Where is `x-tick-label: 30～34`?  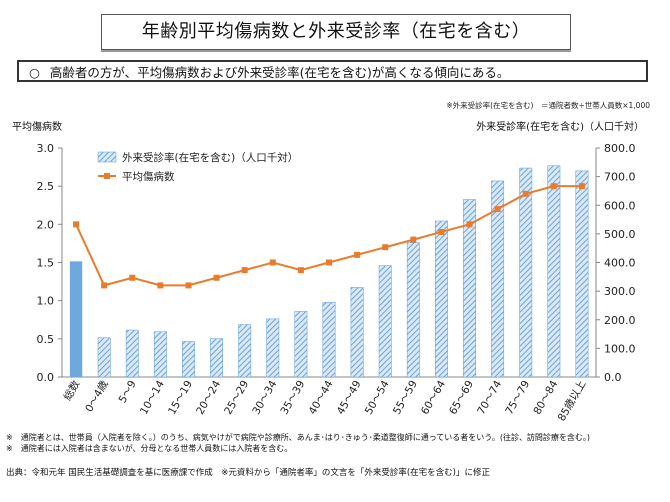 x-tick-label: 30～34 is located at coordinates (264, 397).